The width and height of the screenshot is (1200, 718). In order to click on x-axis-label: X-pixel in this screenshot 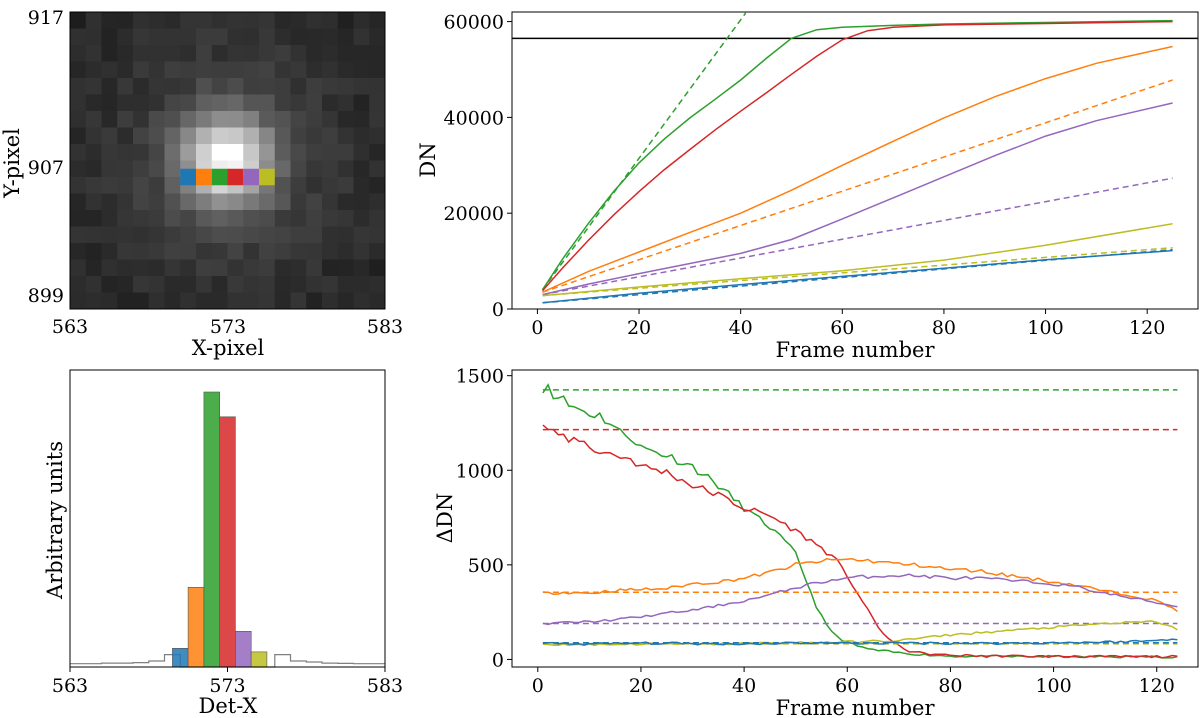, I will do `click(228, 348)`.